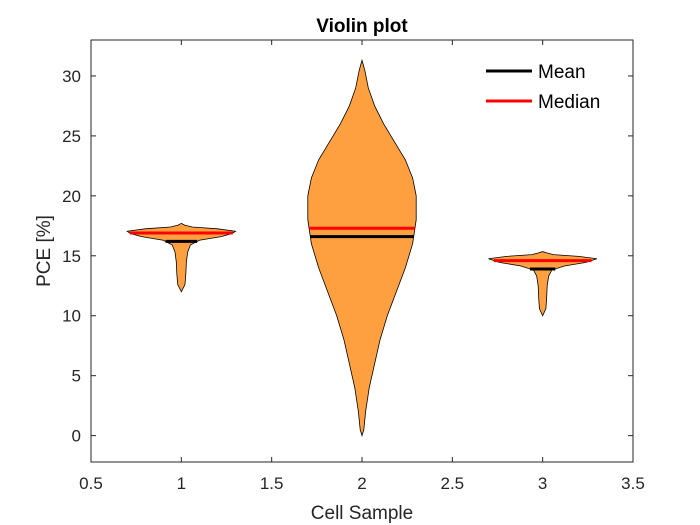 This screenshot has height=525, width=700. What do you see at coordinates (361, 483) in the screenshot?
I see `x-tick-label: 2` at bounding box center [361, 483].